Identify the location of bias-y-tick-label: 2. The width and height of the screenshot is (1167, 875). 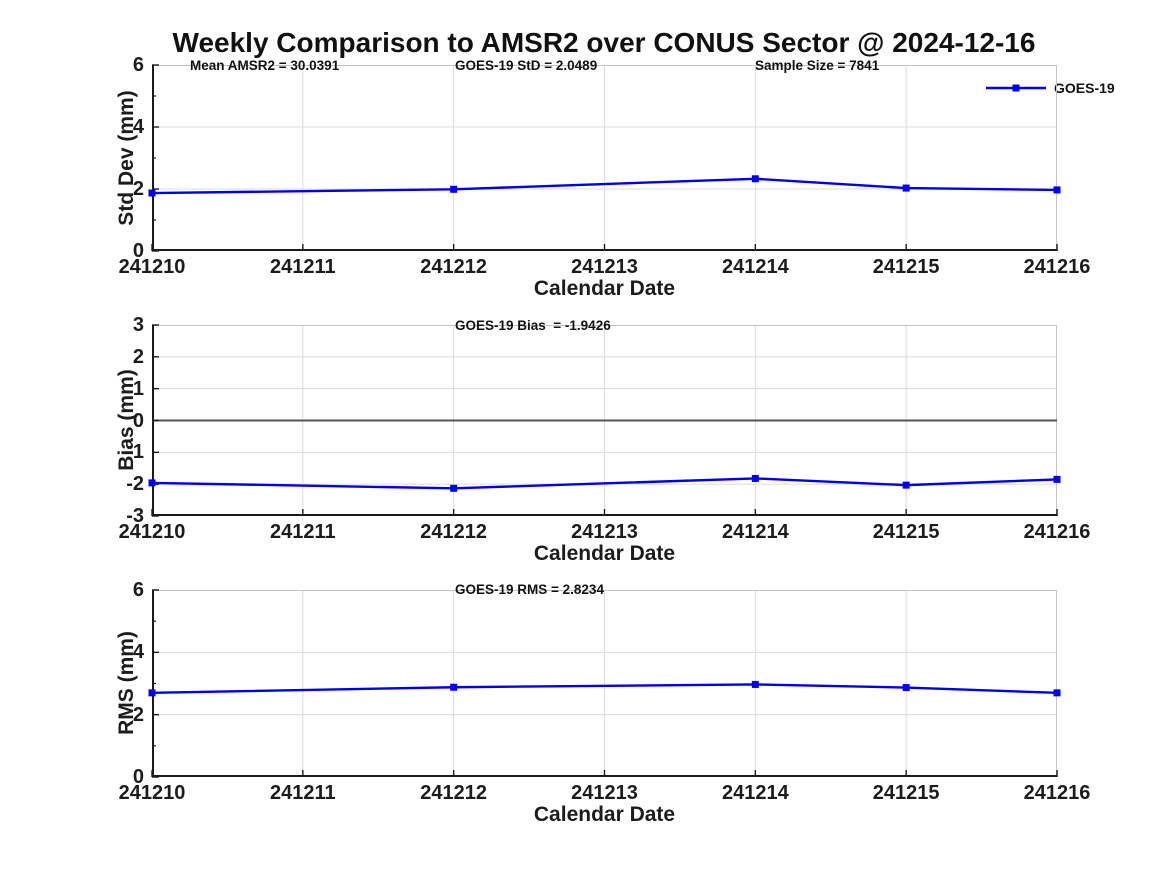
(138, 356).